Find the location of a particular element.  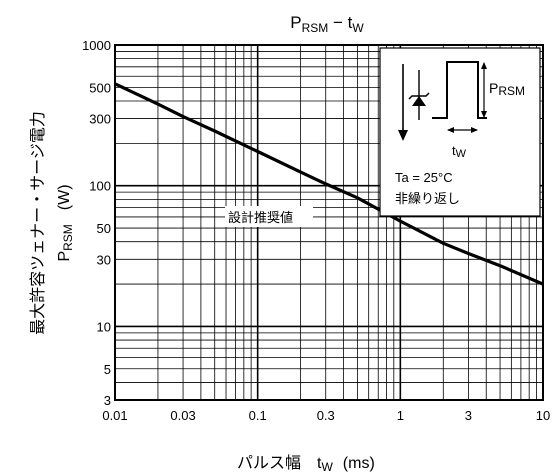

chart-title-sub: RSM is located at coordinates (315, 28).